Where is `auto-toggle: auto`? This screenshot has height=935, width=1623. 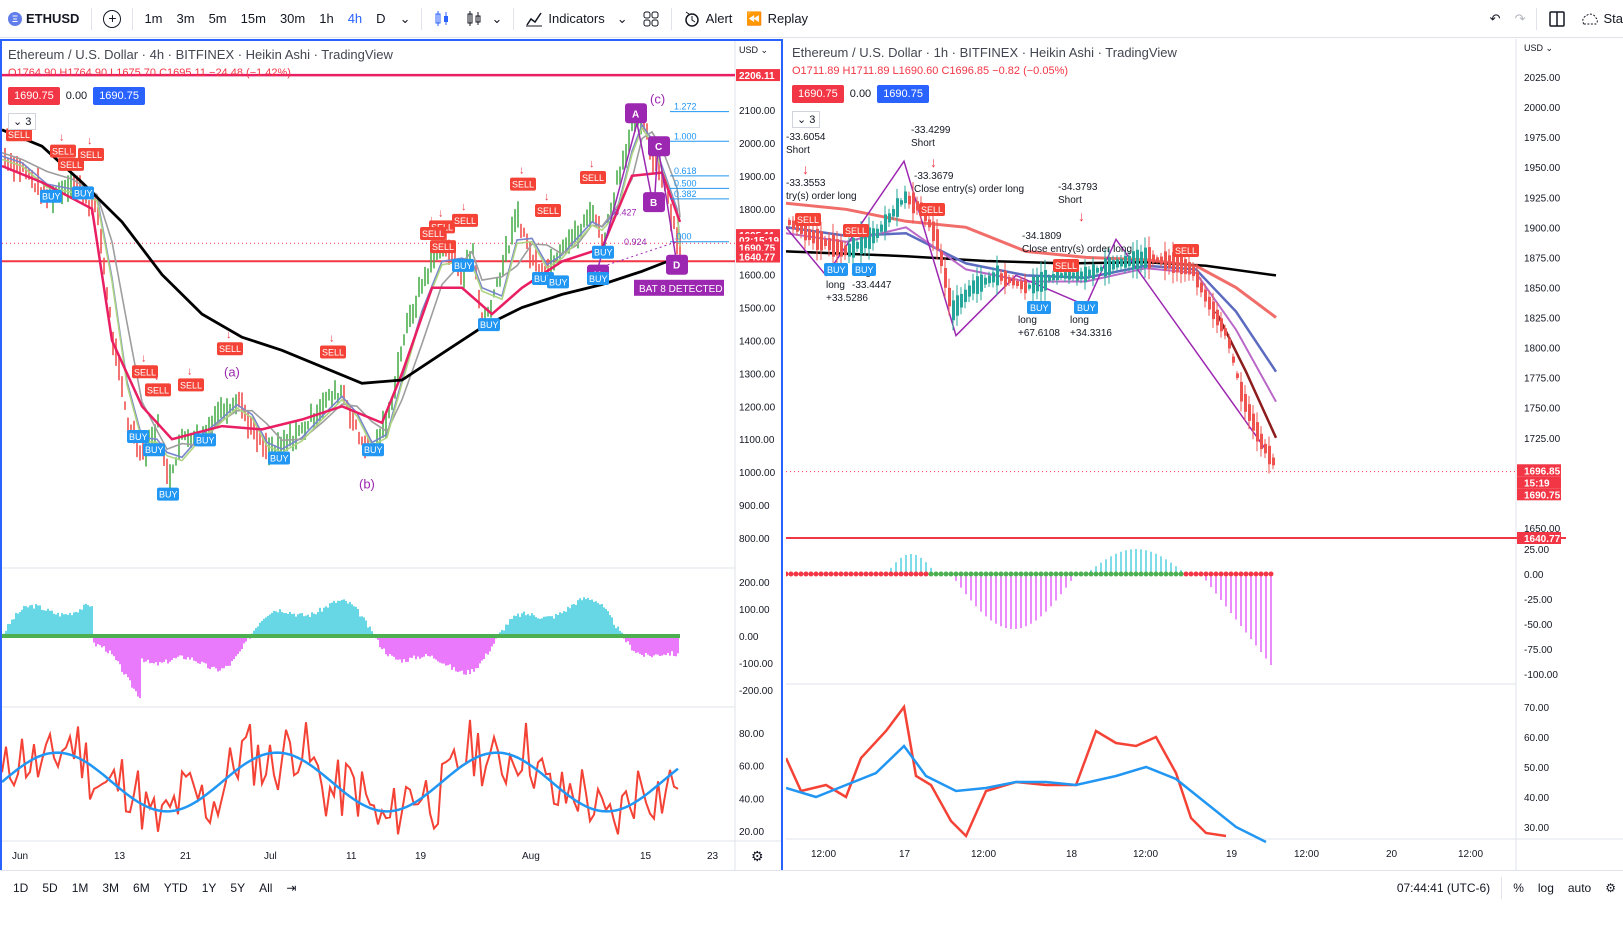
auto-toggle: auto is located at coordinates (1579, 888).